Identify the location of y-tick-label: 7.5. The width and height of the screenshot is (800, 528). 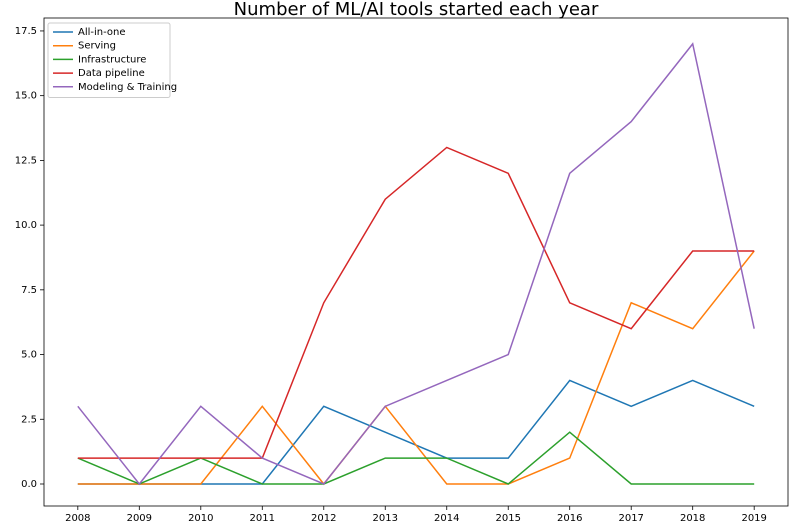
(29, 290).